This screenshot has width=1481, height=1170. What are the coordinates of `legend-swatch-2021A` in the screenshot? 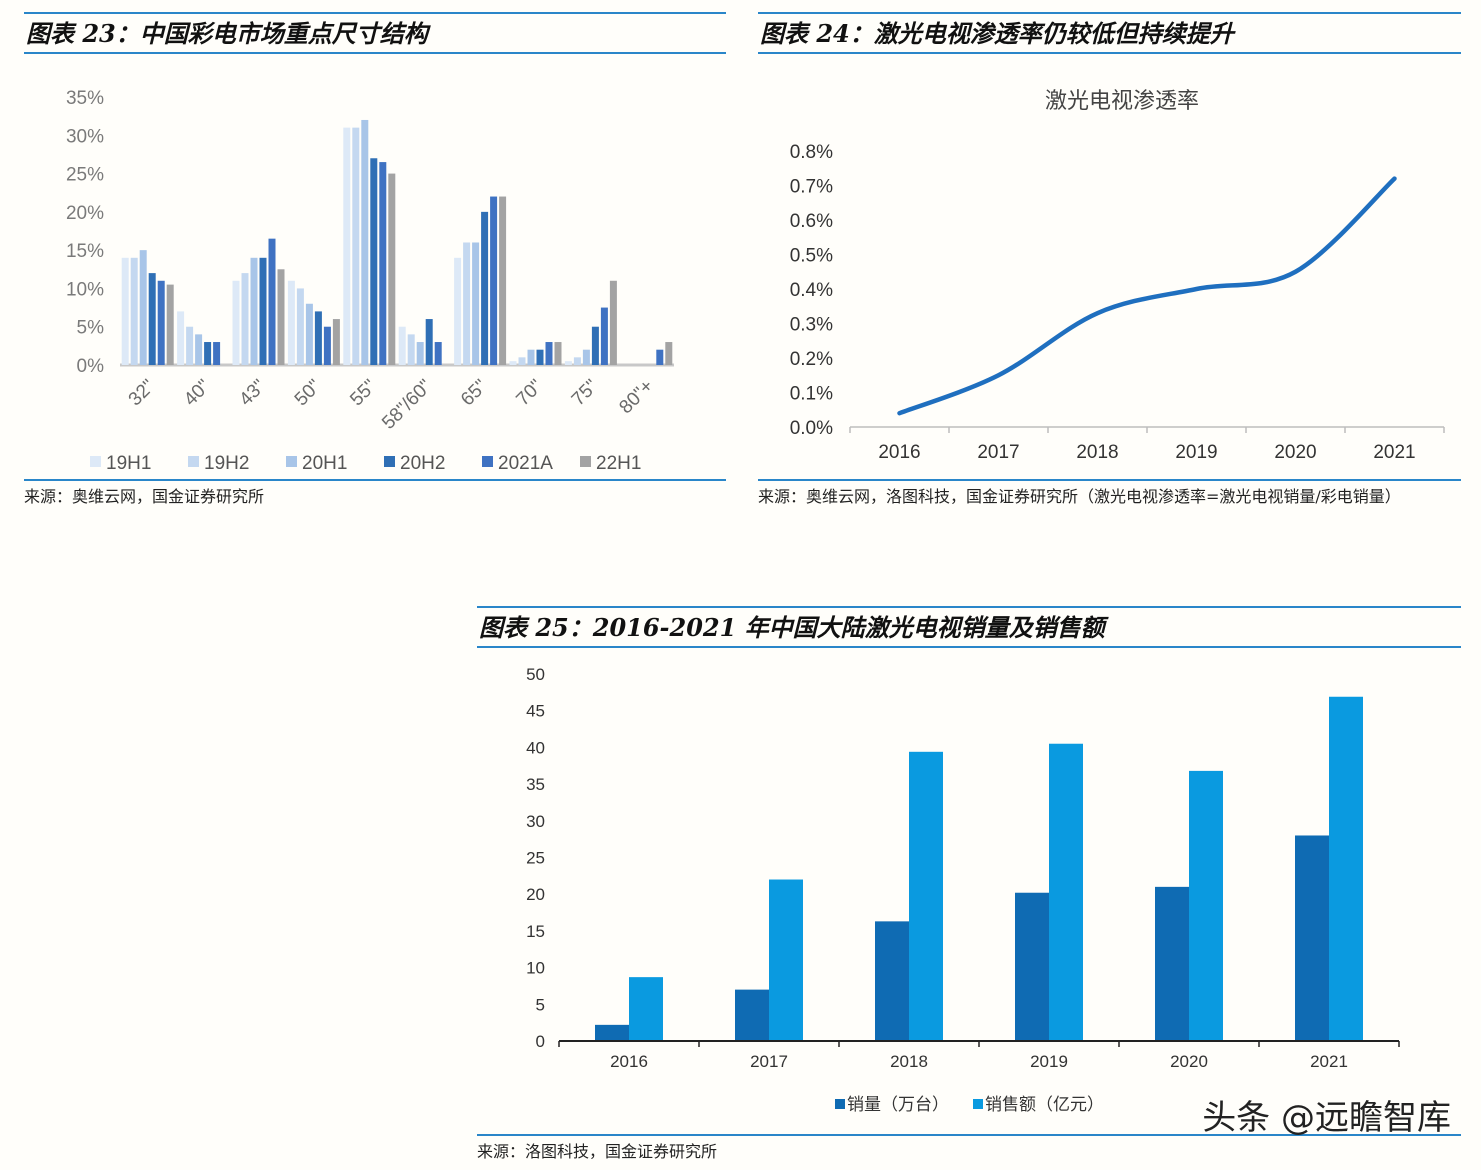 It's located at (487, 461).